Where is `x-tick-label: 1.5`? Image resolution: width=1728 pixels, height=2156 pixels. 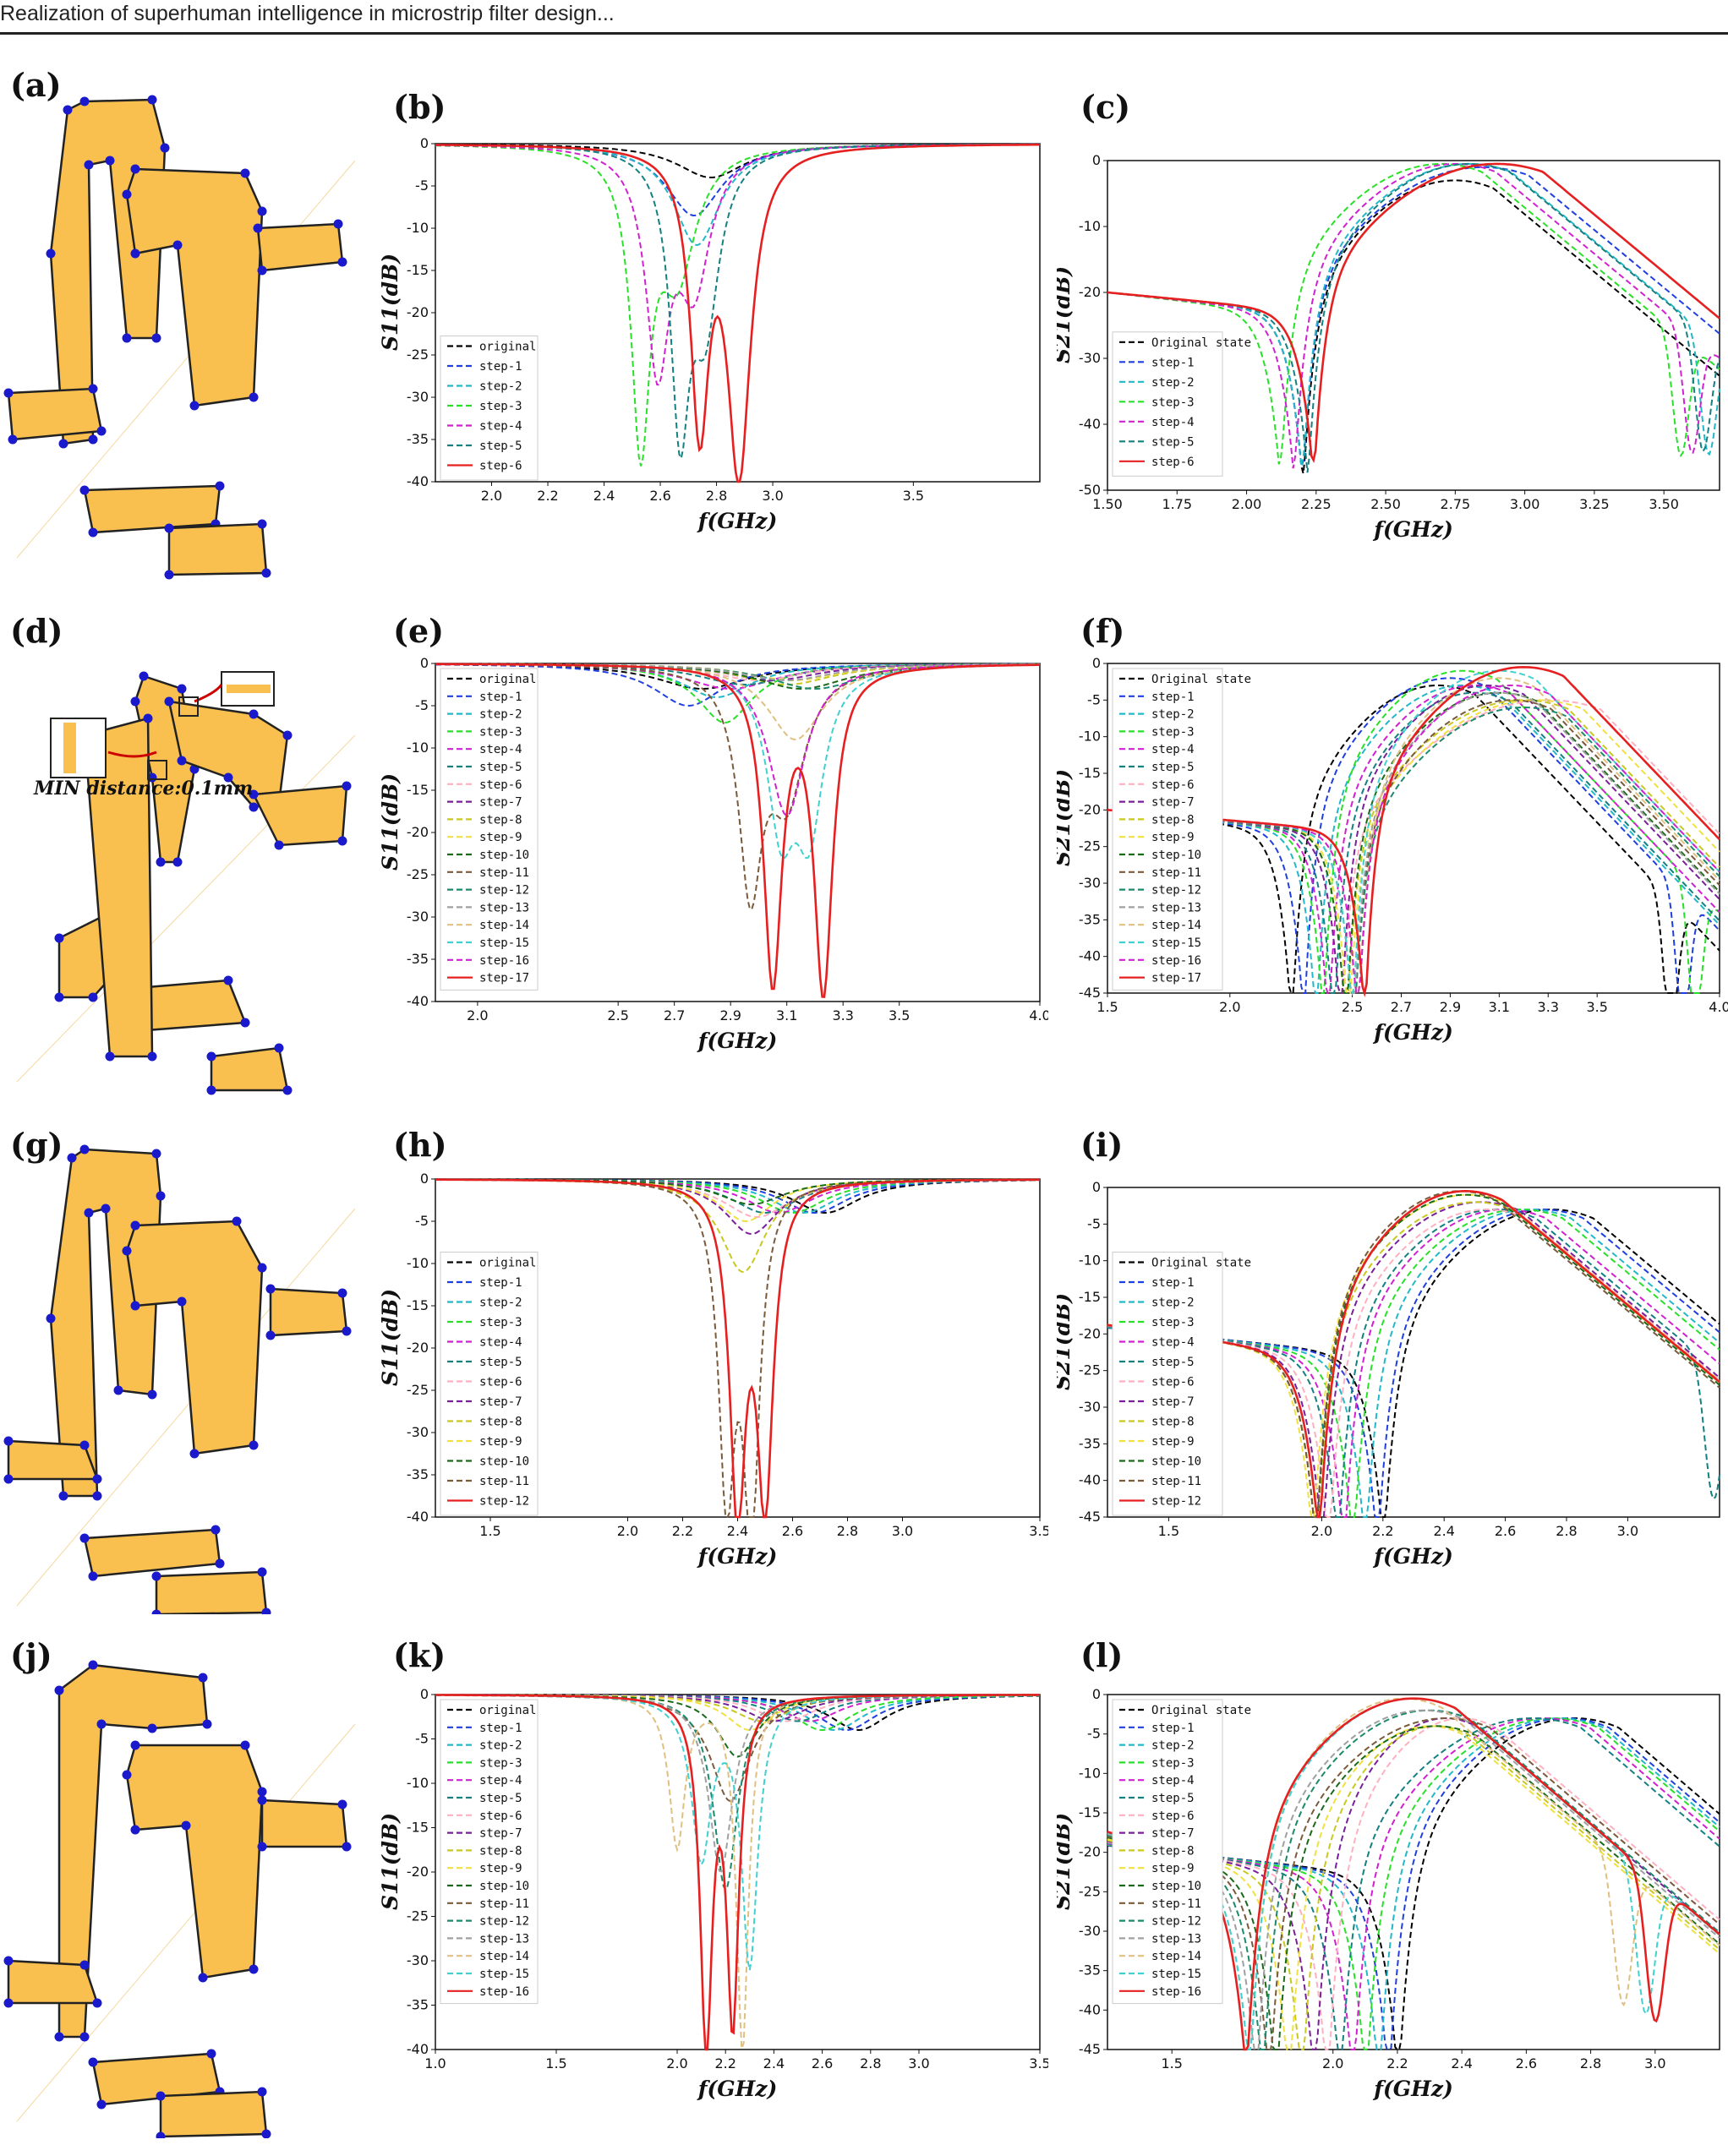 x-tick-label: 1.5 is located at coordinates (1171, 2063).